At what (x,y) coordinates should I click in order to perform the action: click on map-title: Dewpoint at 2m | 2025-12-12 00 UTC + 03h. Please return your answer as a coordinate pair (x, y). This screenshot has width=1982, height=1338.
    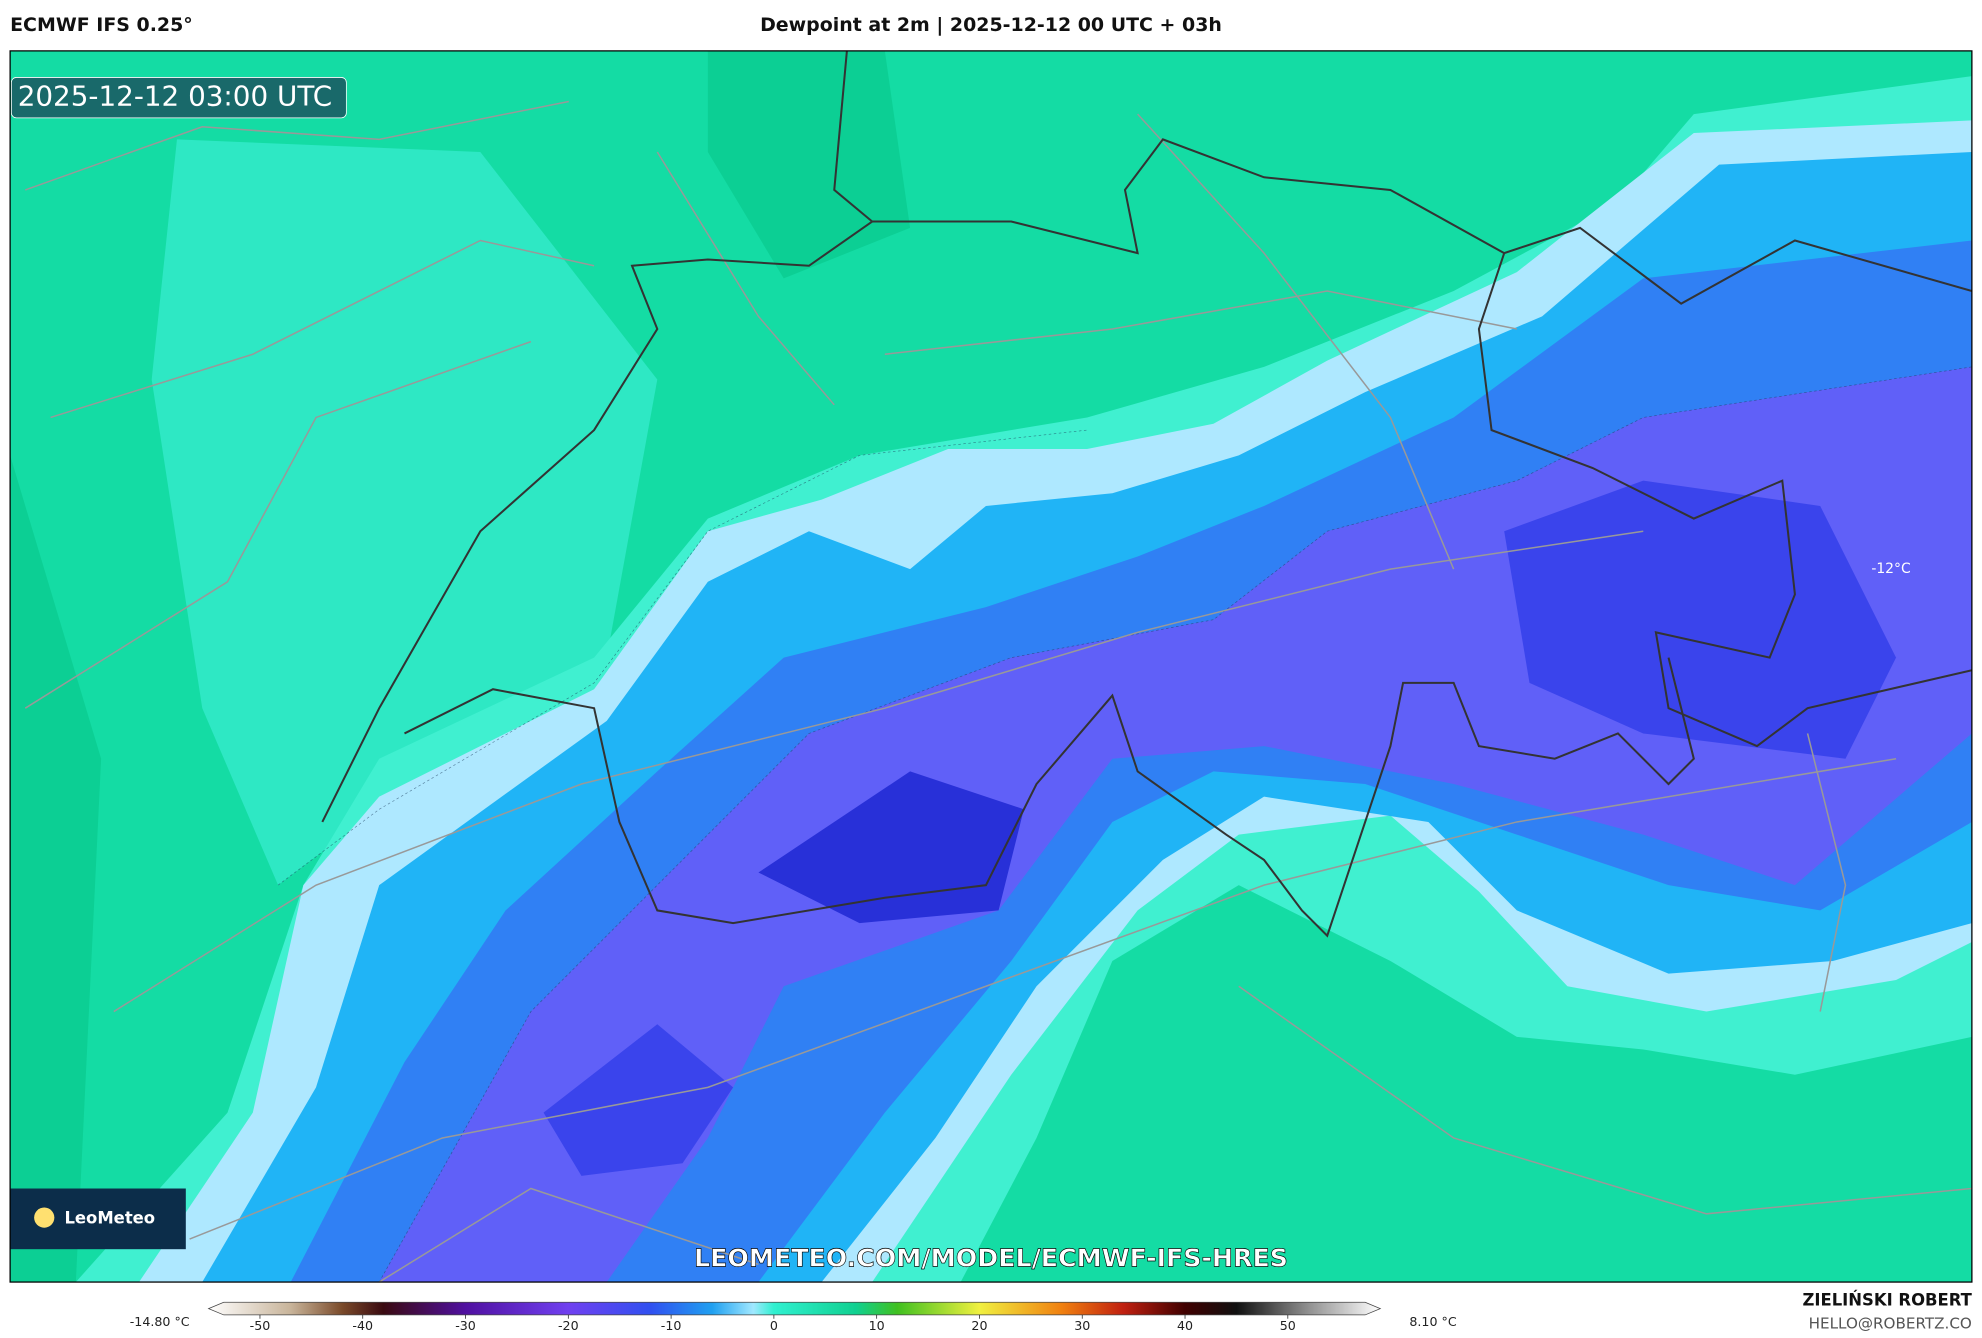
    Looking at the image, I should click on (991, 25).